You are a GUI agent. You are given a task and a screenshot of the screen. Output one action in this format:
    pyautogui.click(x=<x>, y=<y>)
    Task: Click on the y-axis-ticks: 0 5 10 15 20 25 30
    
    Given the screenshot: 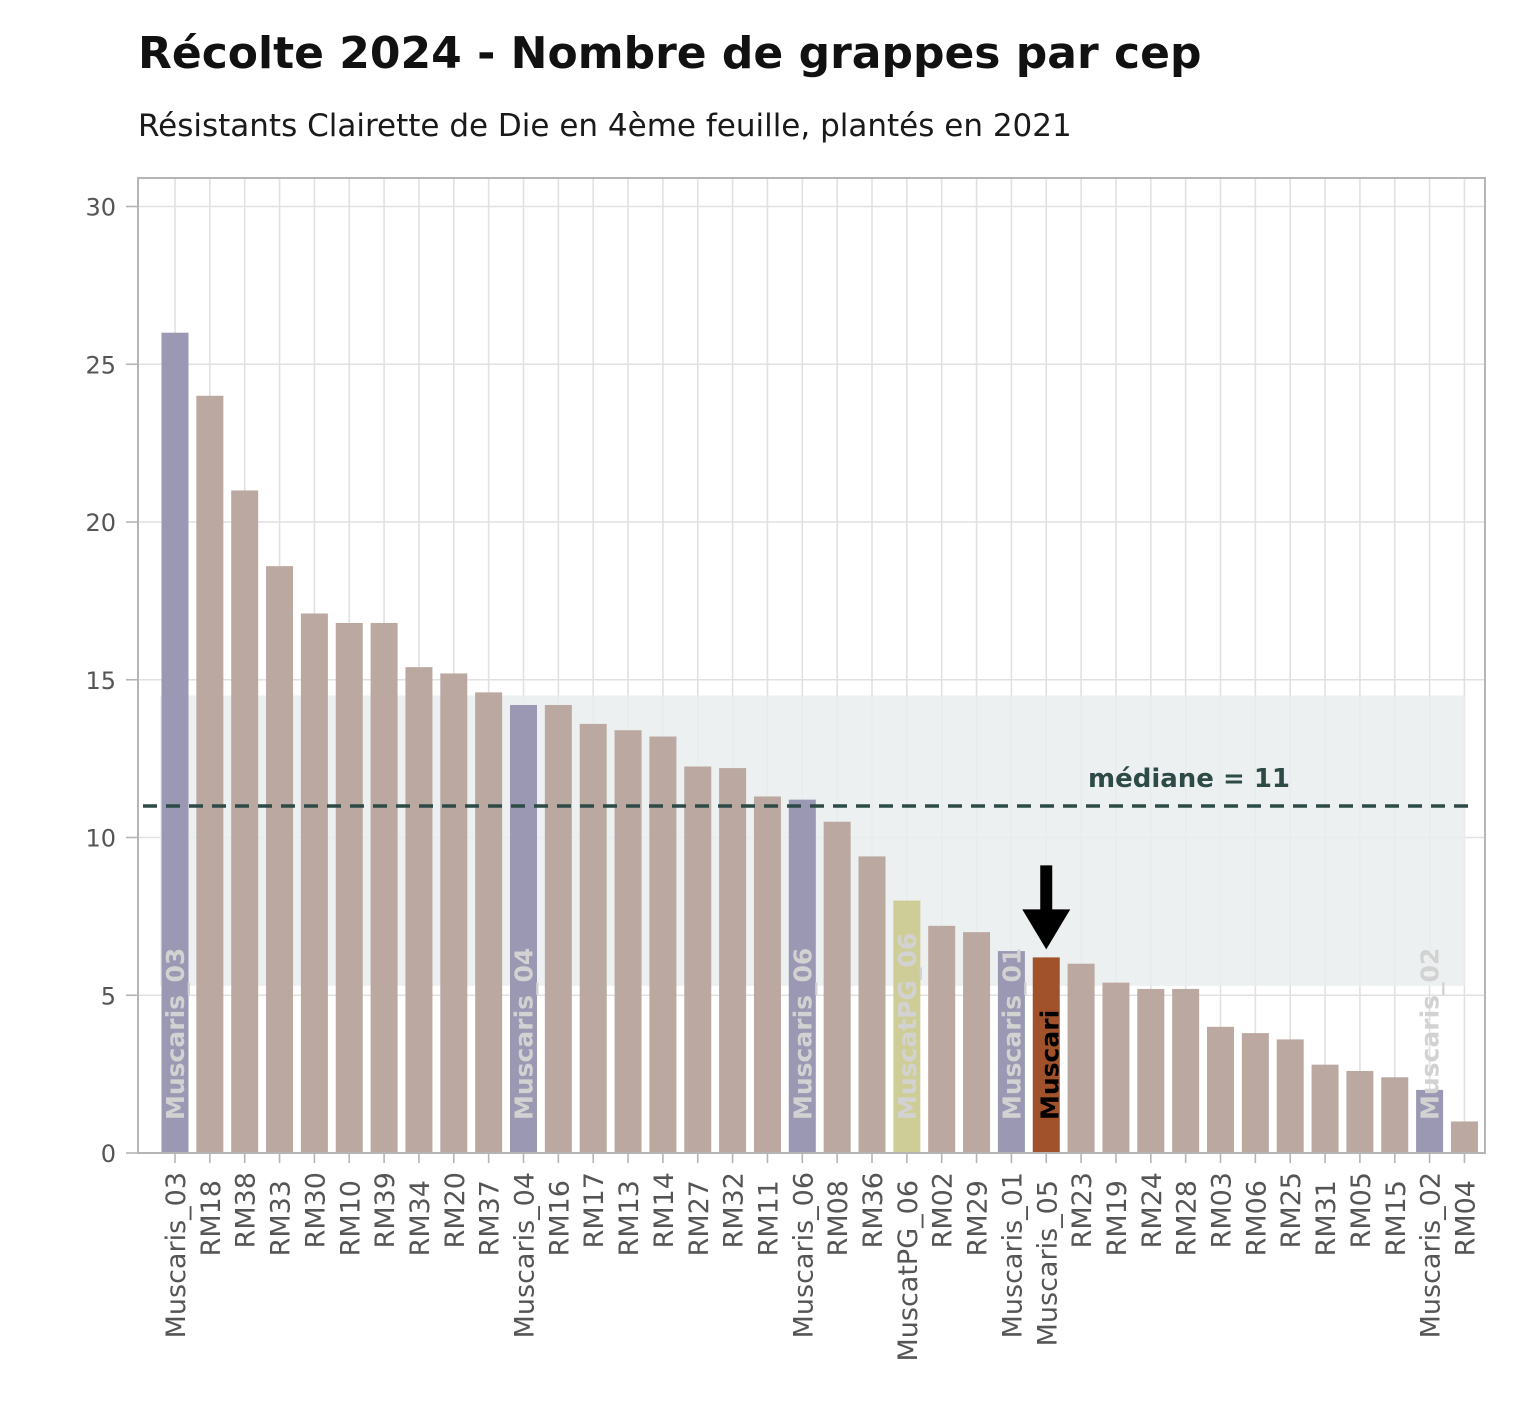 What is the action you would take?
    pyautogui.click(x=111, y=681)
    